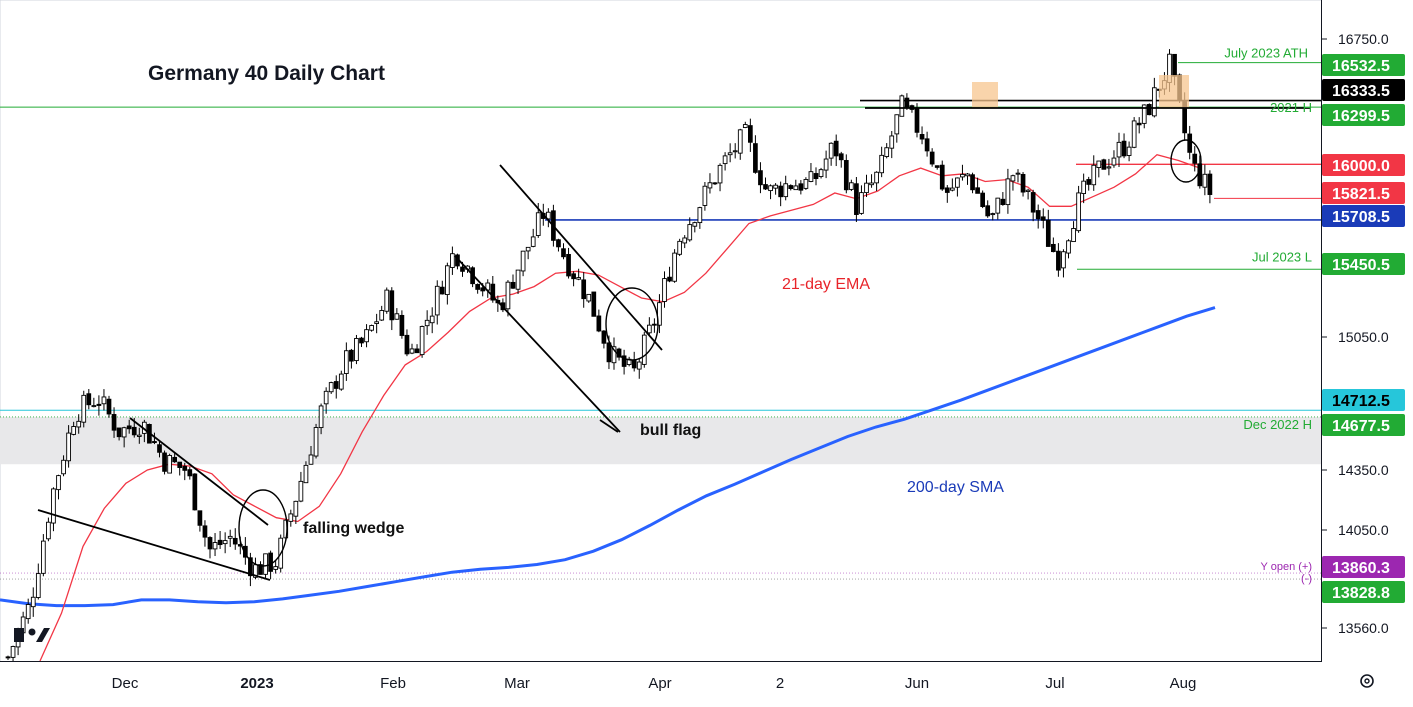 The image size is (1413, 707). I want to click on highlight-box, so click(1174, 91).